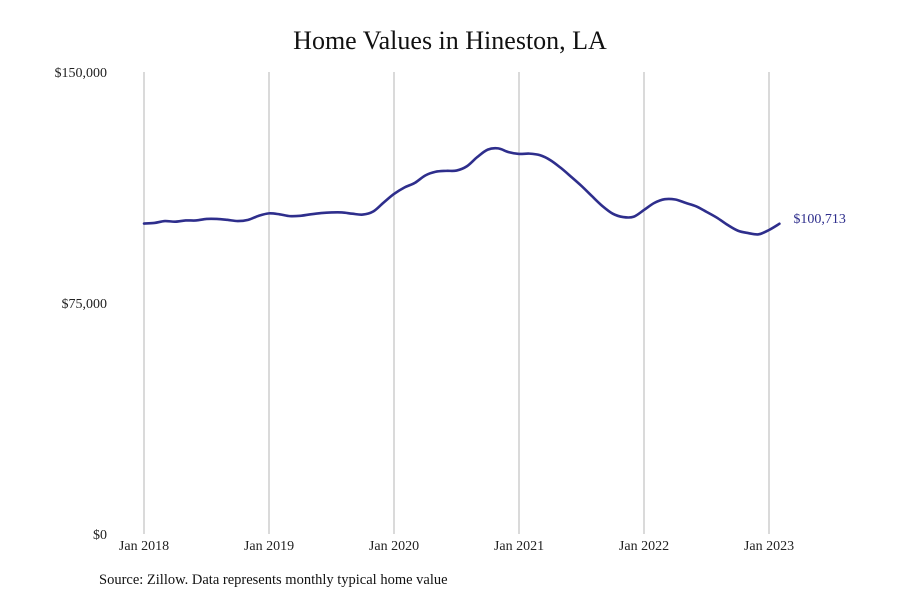 The image size is (900, 600). I want to click on x-tick-label: Jan 2021, so click(519, 546).